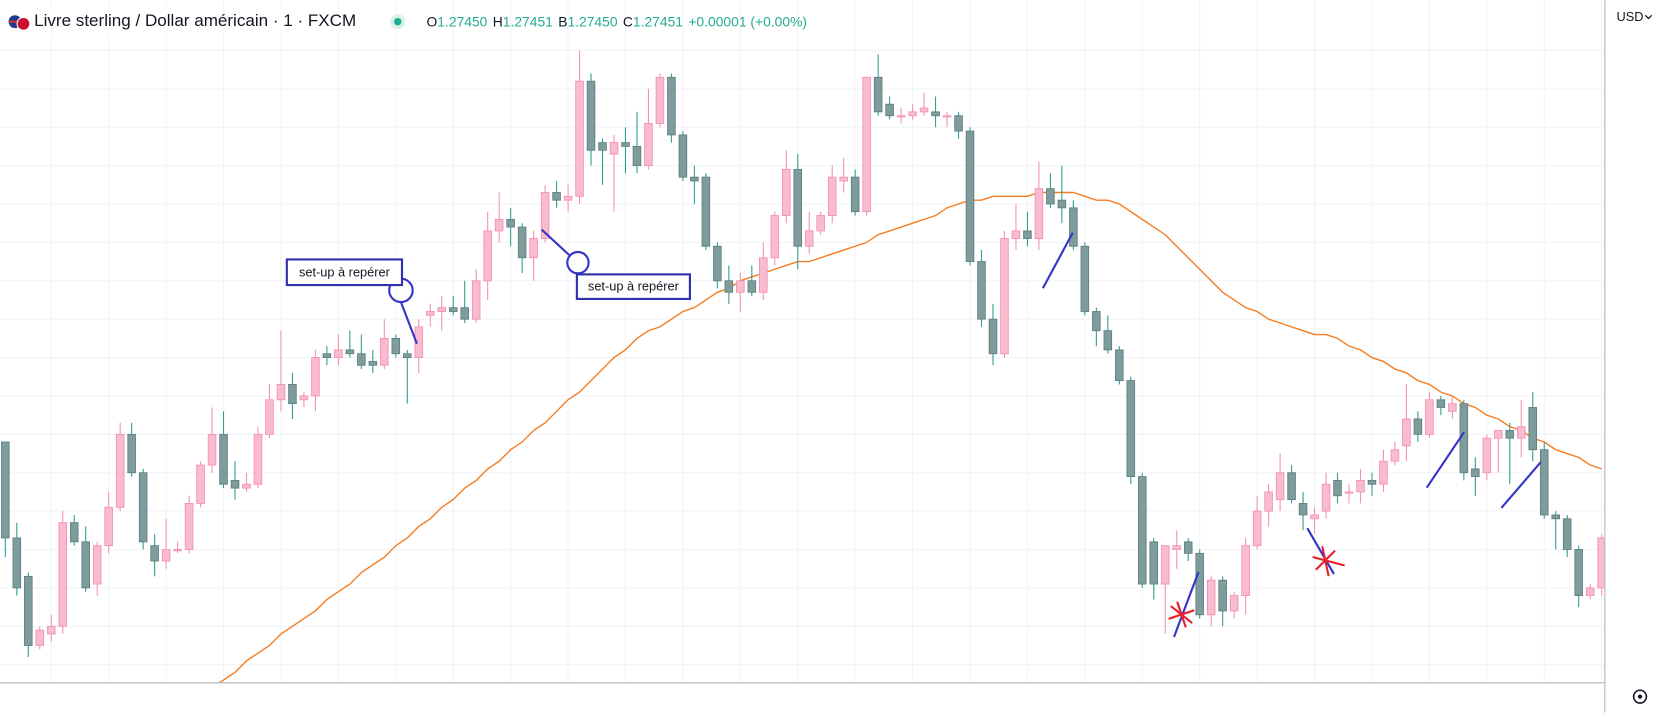 This screenshot has width=1672, height=713. Describe the element at coordinates (802, 697) in the screenshot. I see `time-axis-panel` at that location.